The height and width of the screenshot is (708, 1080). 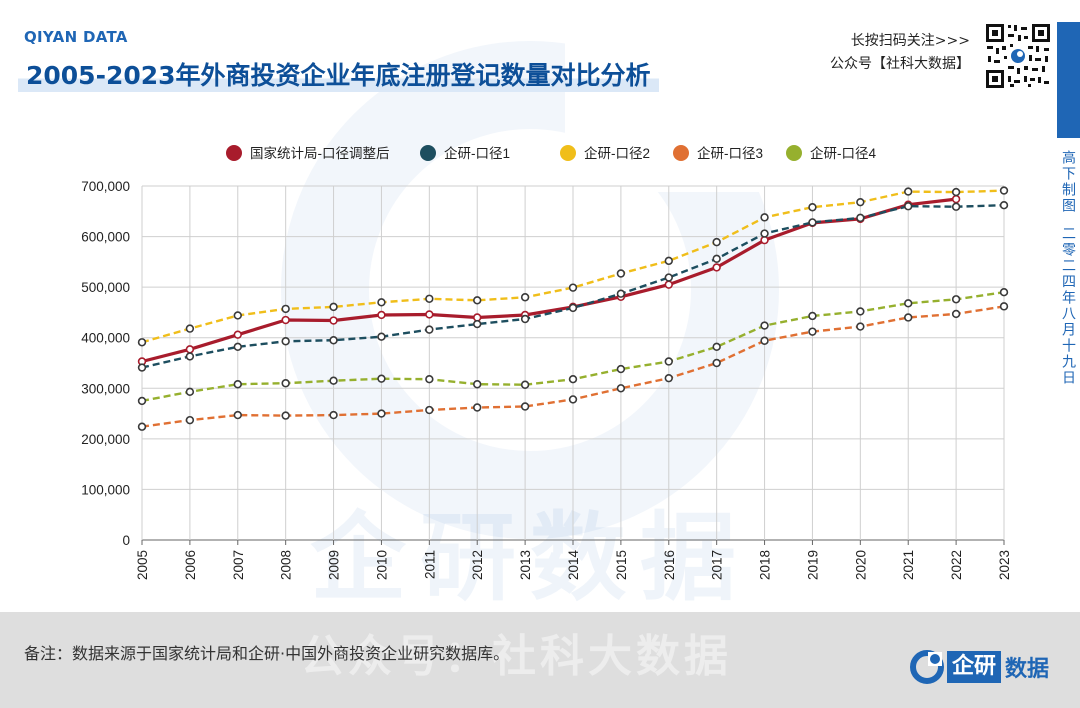 I want to click on x-tick-label: 2009, so click(x=334, y=565).